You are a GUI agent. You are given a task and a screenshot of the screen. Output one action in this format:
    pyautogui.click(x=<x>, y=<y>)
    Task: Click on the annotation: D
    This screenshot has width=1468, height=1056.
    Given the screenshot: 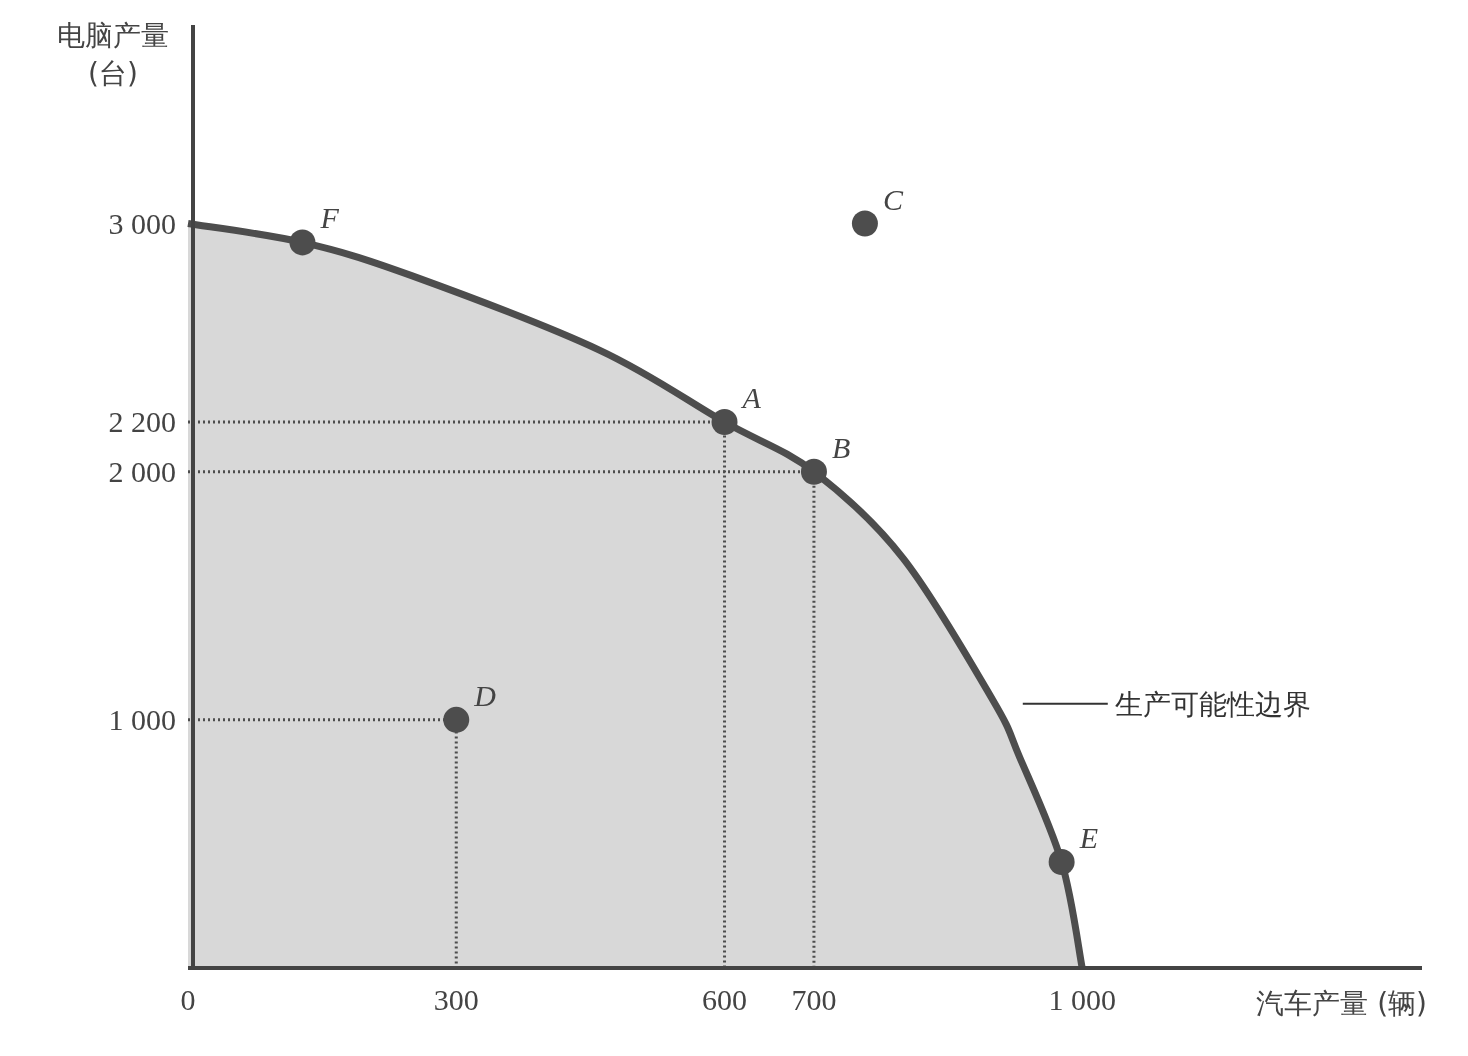 What is the action you would take?
    pyautogui.click(x=485, y=695)
    